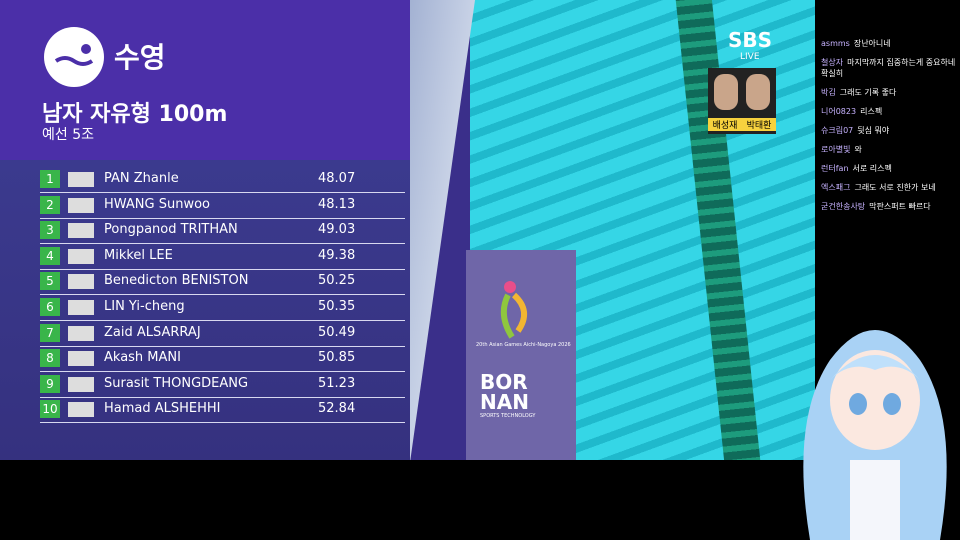 The width and height of the screenshot is (960, 540). Describe the element at coordinates (50, 230) in the screenshot. I see `rank: 3` at that location.